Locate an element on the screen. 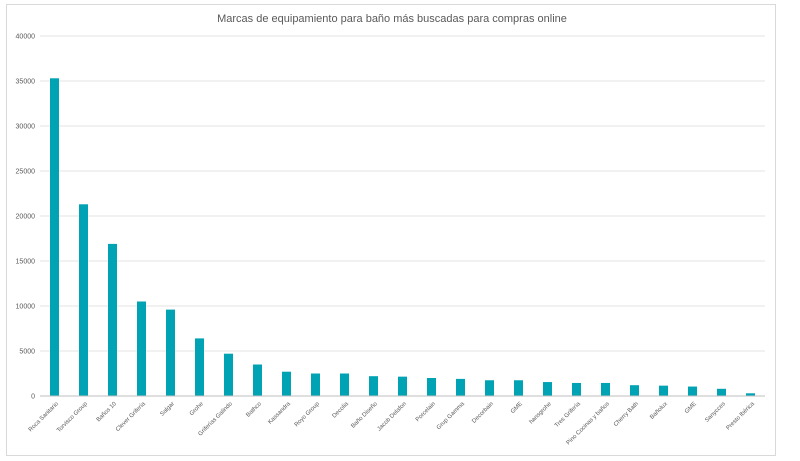 The height and width of the screenshot is (461, 800). x-tick-label: Roca Sanitario is located at coordinates (44, 417).